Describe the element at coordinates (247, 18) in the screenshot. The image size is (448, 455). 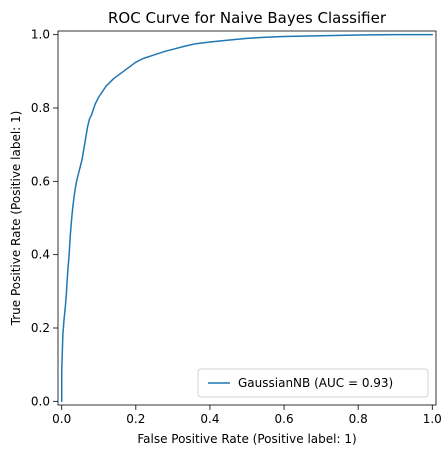
I see `chart-title: ROC Curve for Naive Bayes Classifier` at that location.